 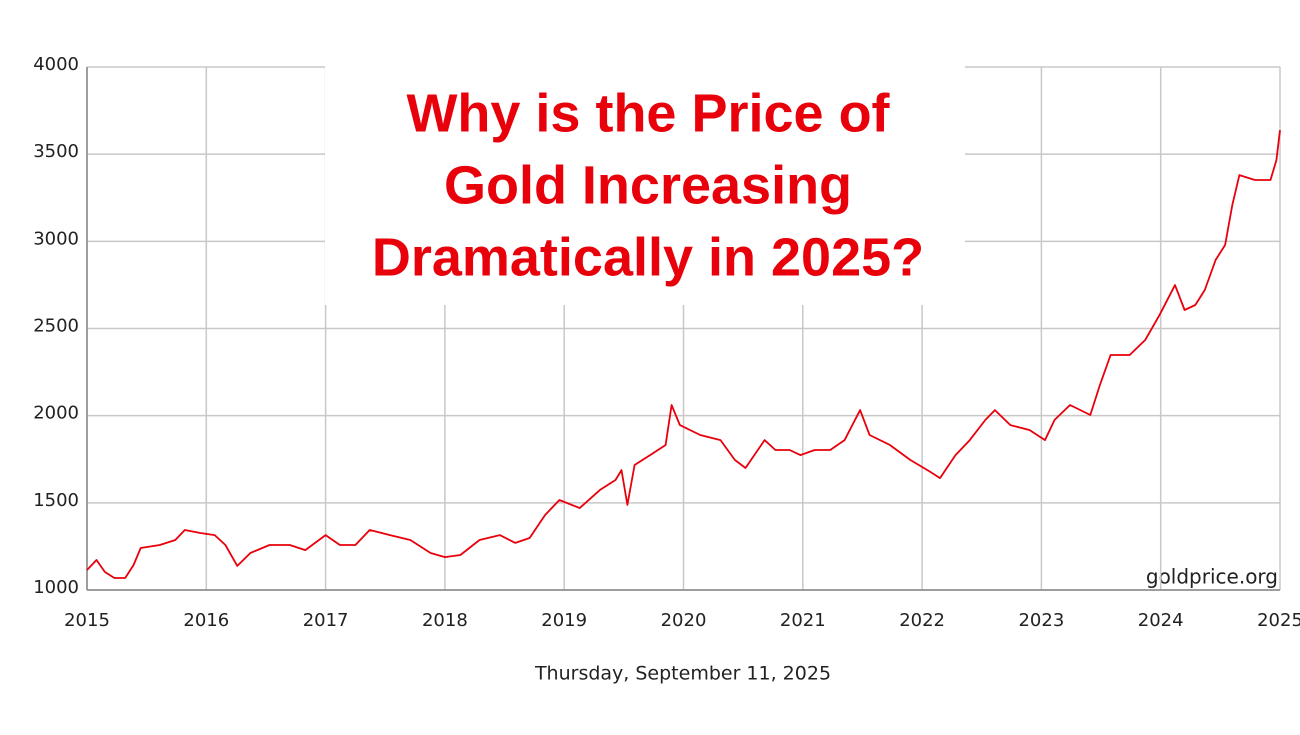 What do you see at coordinates (56, 326) in the screenshot?
I see `y-tick-label: 2500` at bounding box center [56, 326].